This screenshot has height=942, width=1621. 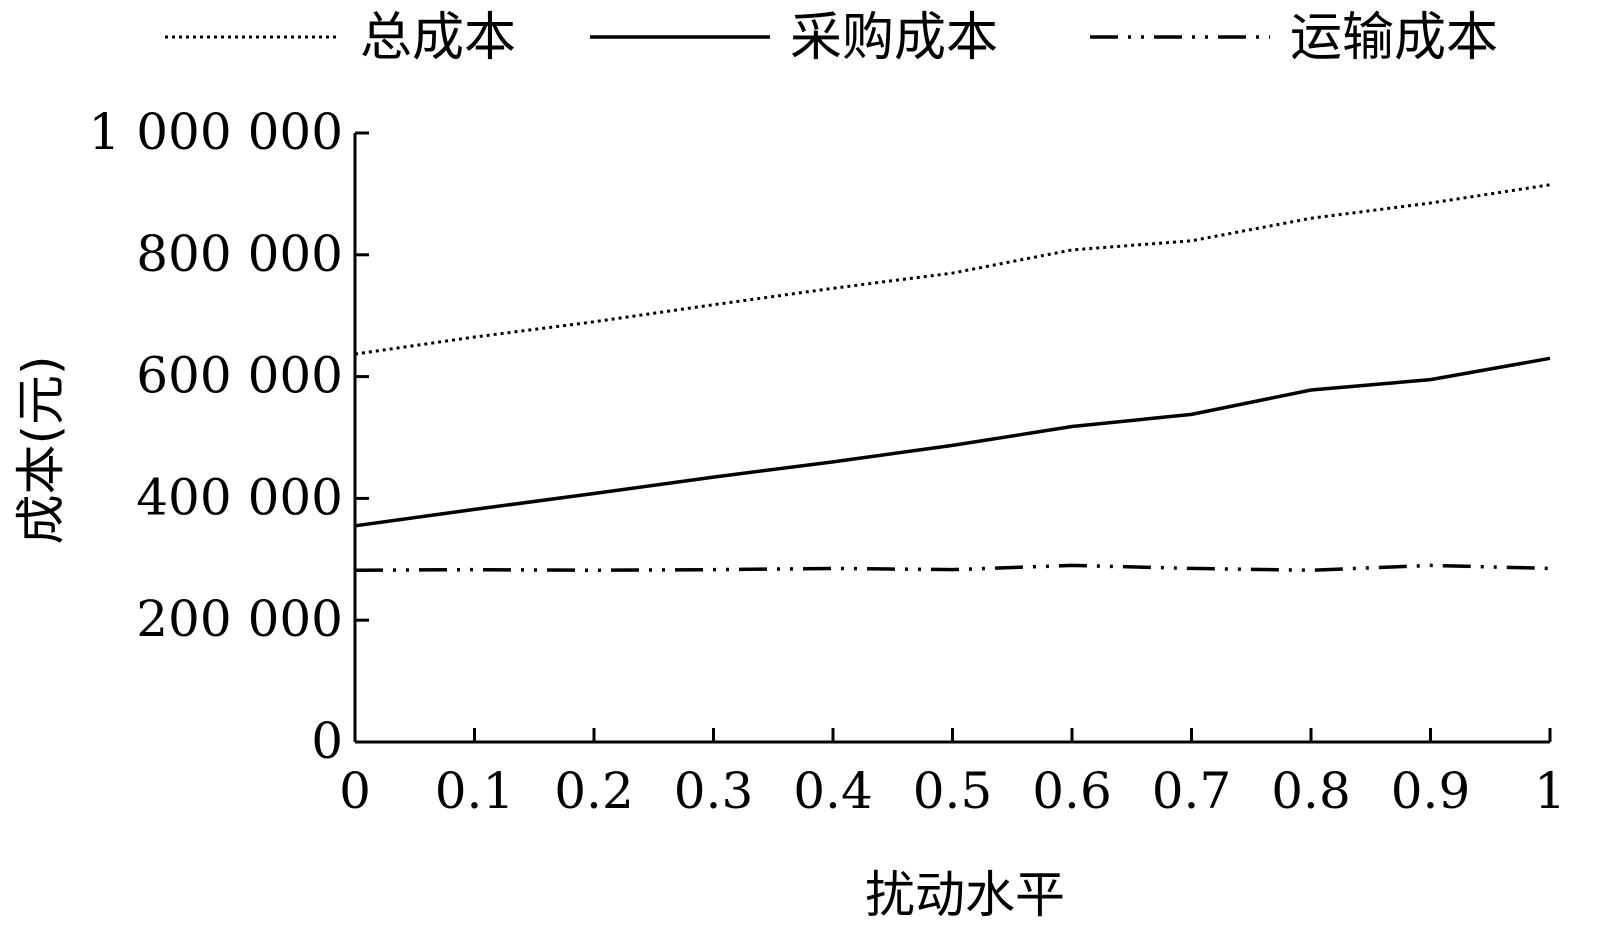 What do you see at coordinates (239, 254) in the screenshot?
I see `y-tick-label: 800 000` at bounding box center [239, 254].